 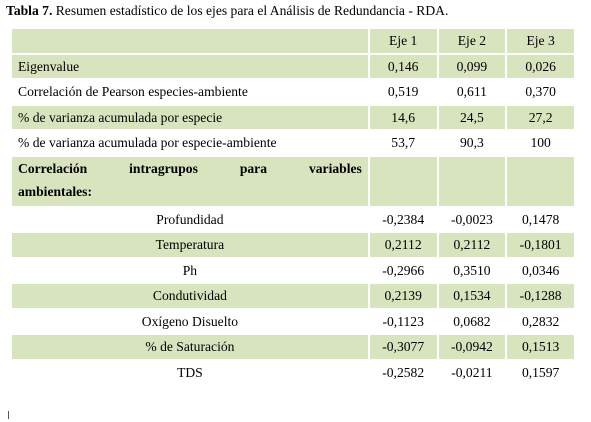 What do you see at coordinates (190, 372) in the screenshot?
I see `variable-label: TDS` at bounding box center [190, 372].